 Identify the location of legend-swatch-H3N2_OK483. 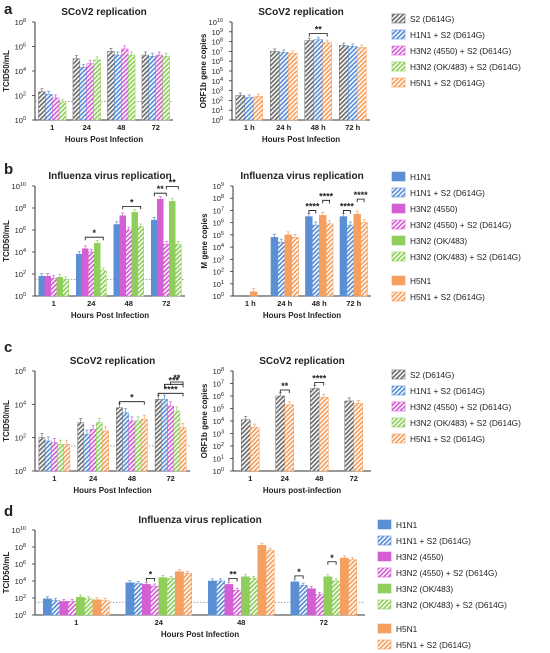
(398, 240).